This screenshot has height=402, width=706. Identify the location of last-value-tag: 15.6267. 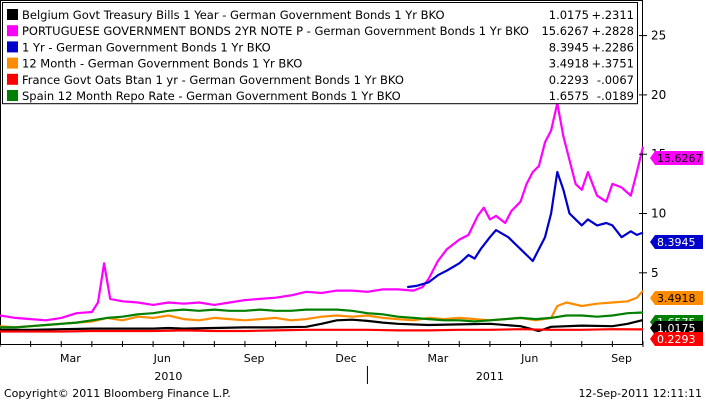
(676, 158).